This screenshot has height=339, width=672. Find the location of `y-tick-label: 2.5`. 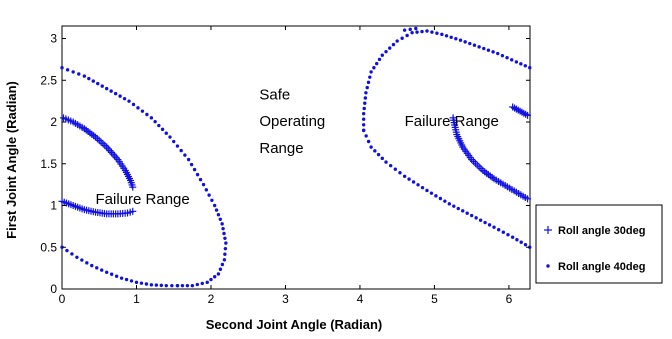

y-tick-label: 2.5 is located at coordinates (48, 80).